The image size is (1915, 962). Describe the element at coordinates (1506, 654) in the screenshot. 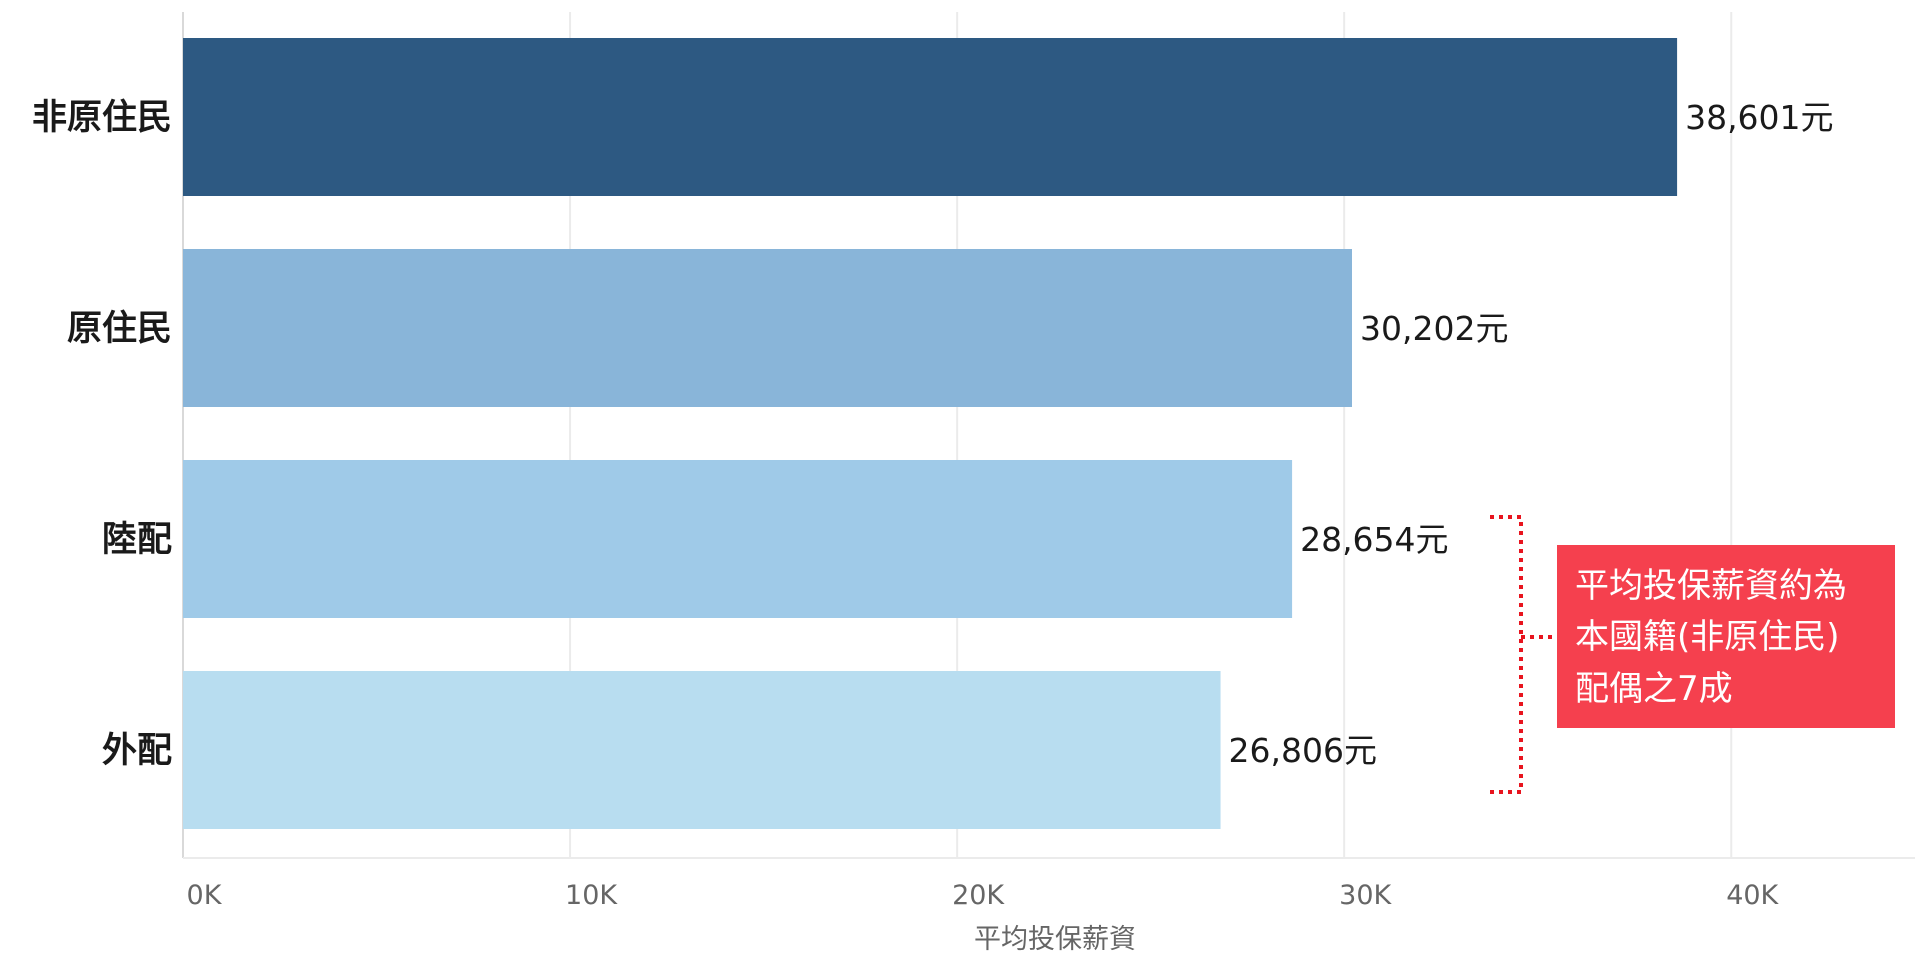

I see `annotation-bracket` at that location.